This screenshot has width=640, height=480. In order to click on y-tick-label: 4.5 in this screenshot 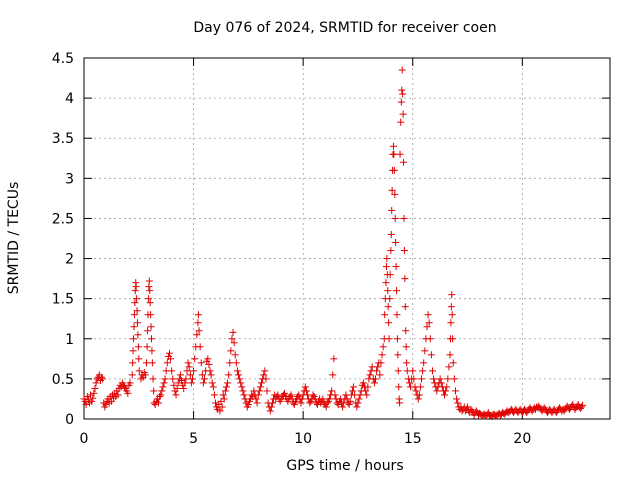, I will do `click(63, 59)`.